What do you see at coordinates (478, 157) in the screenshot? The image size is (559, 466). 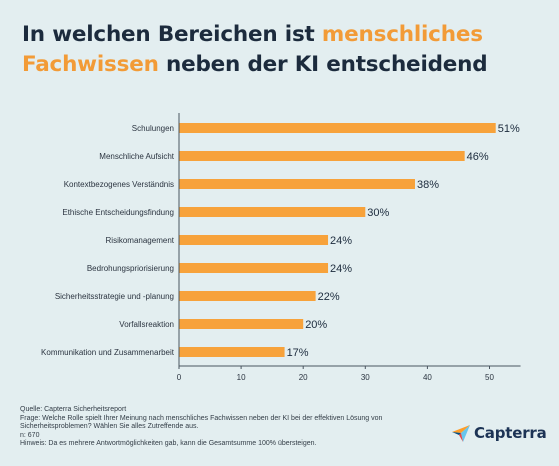 I see `value-label: 46%` at bounding box center [478, 157].